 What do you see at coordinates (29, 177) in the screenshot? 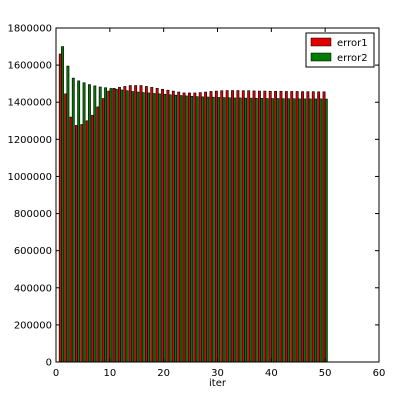
I see `y-tick-label: 1000000` at bounding box center [29, 177].